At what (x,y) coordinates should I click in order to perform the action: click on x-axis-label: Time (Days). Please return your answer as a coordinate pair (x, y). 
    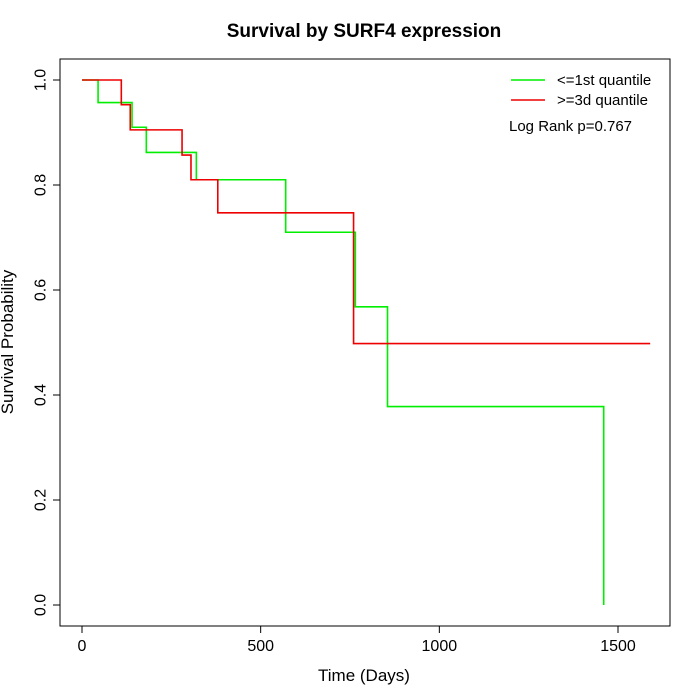
    Looking at the image, I should click on (364, 675).